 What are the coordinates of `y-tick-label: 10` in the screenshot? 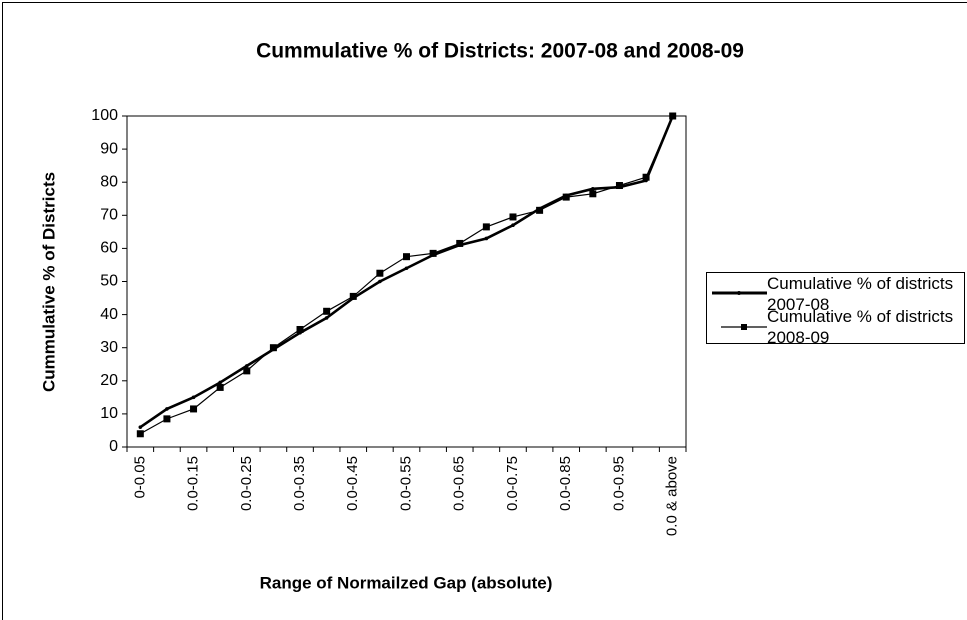 It's located at (109, 413).